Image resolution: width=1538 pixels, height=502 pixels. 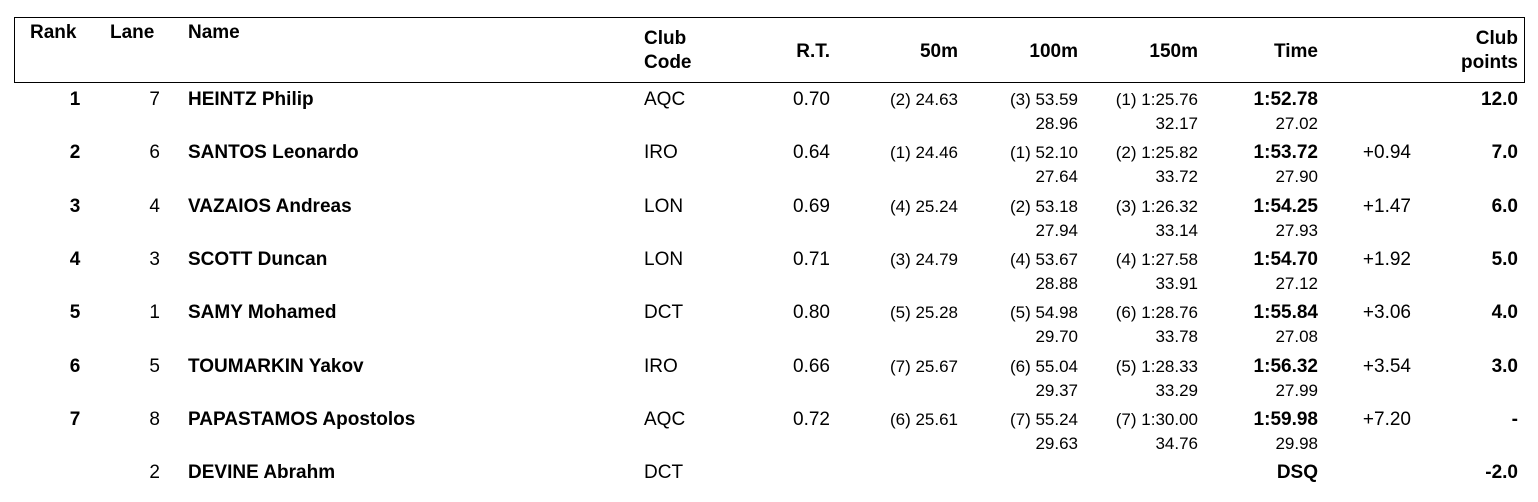 What do you see at coordinates (75, 259) in the screenshot?
I see `rank-cell: 4` at bounding box center [75, 259].